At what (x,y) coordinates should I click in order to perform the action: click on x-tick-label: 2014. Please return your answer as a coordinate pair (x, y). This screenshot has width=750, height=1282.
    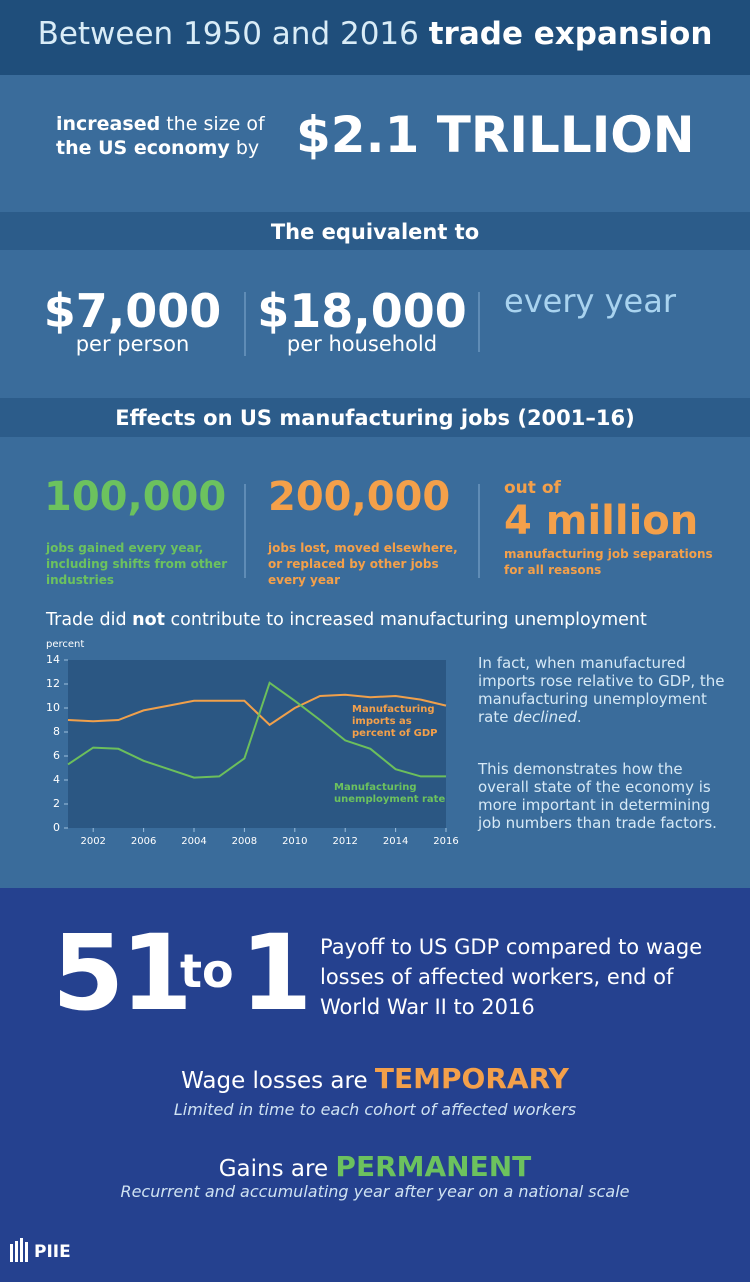
    Looking at the image, I should click on (395, 841).